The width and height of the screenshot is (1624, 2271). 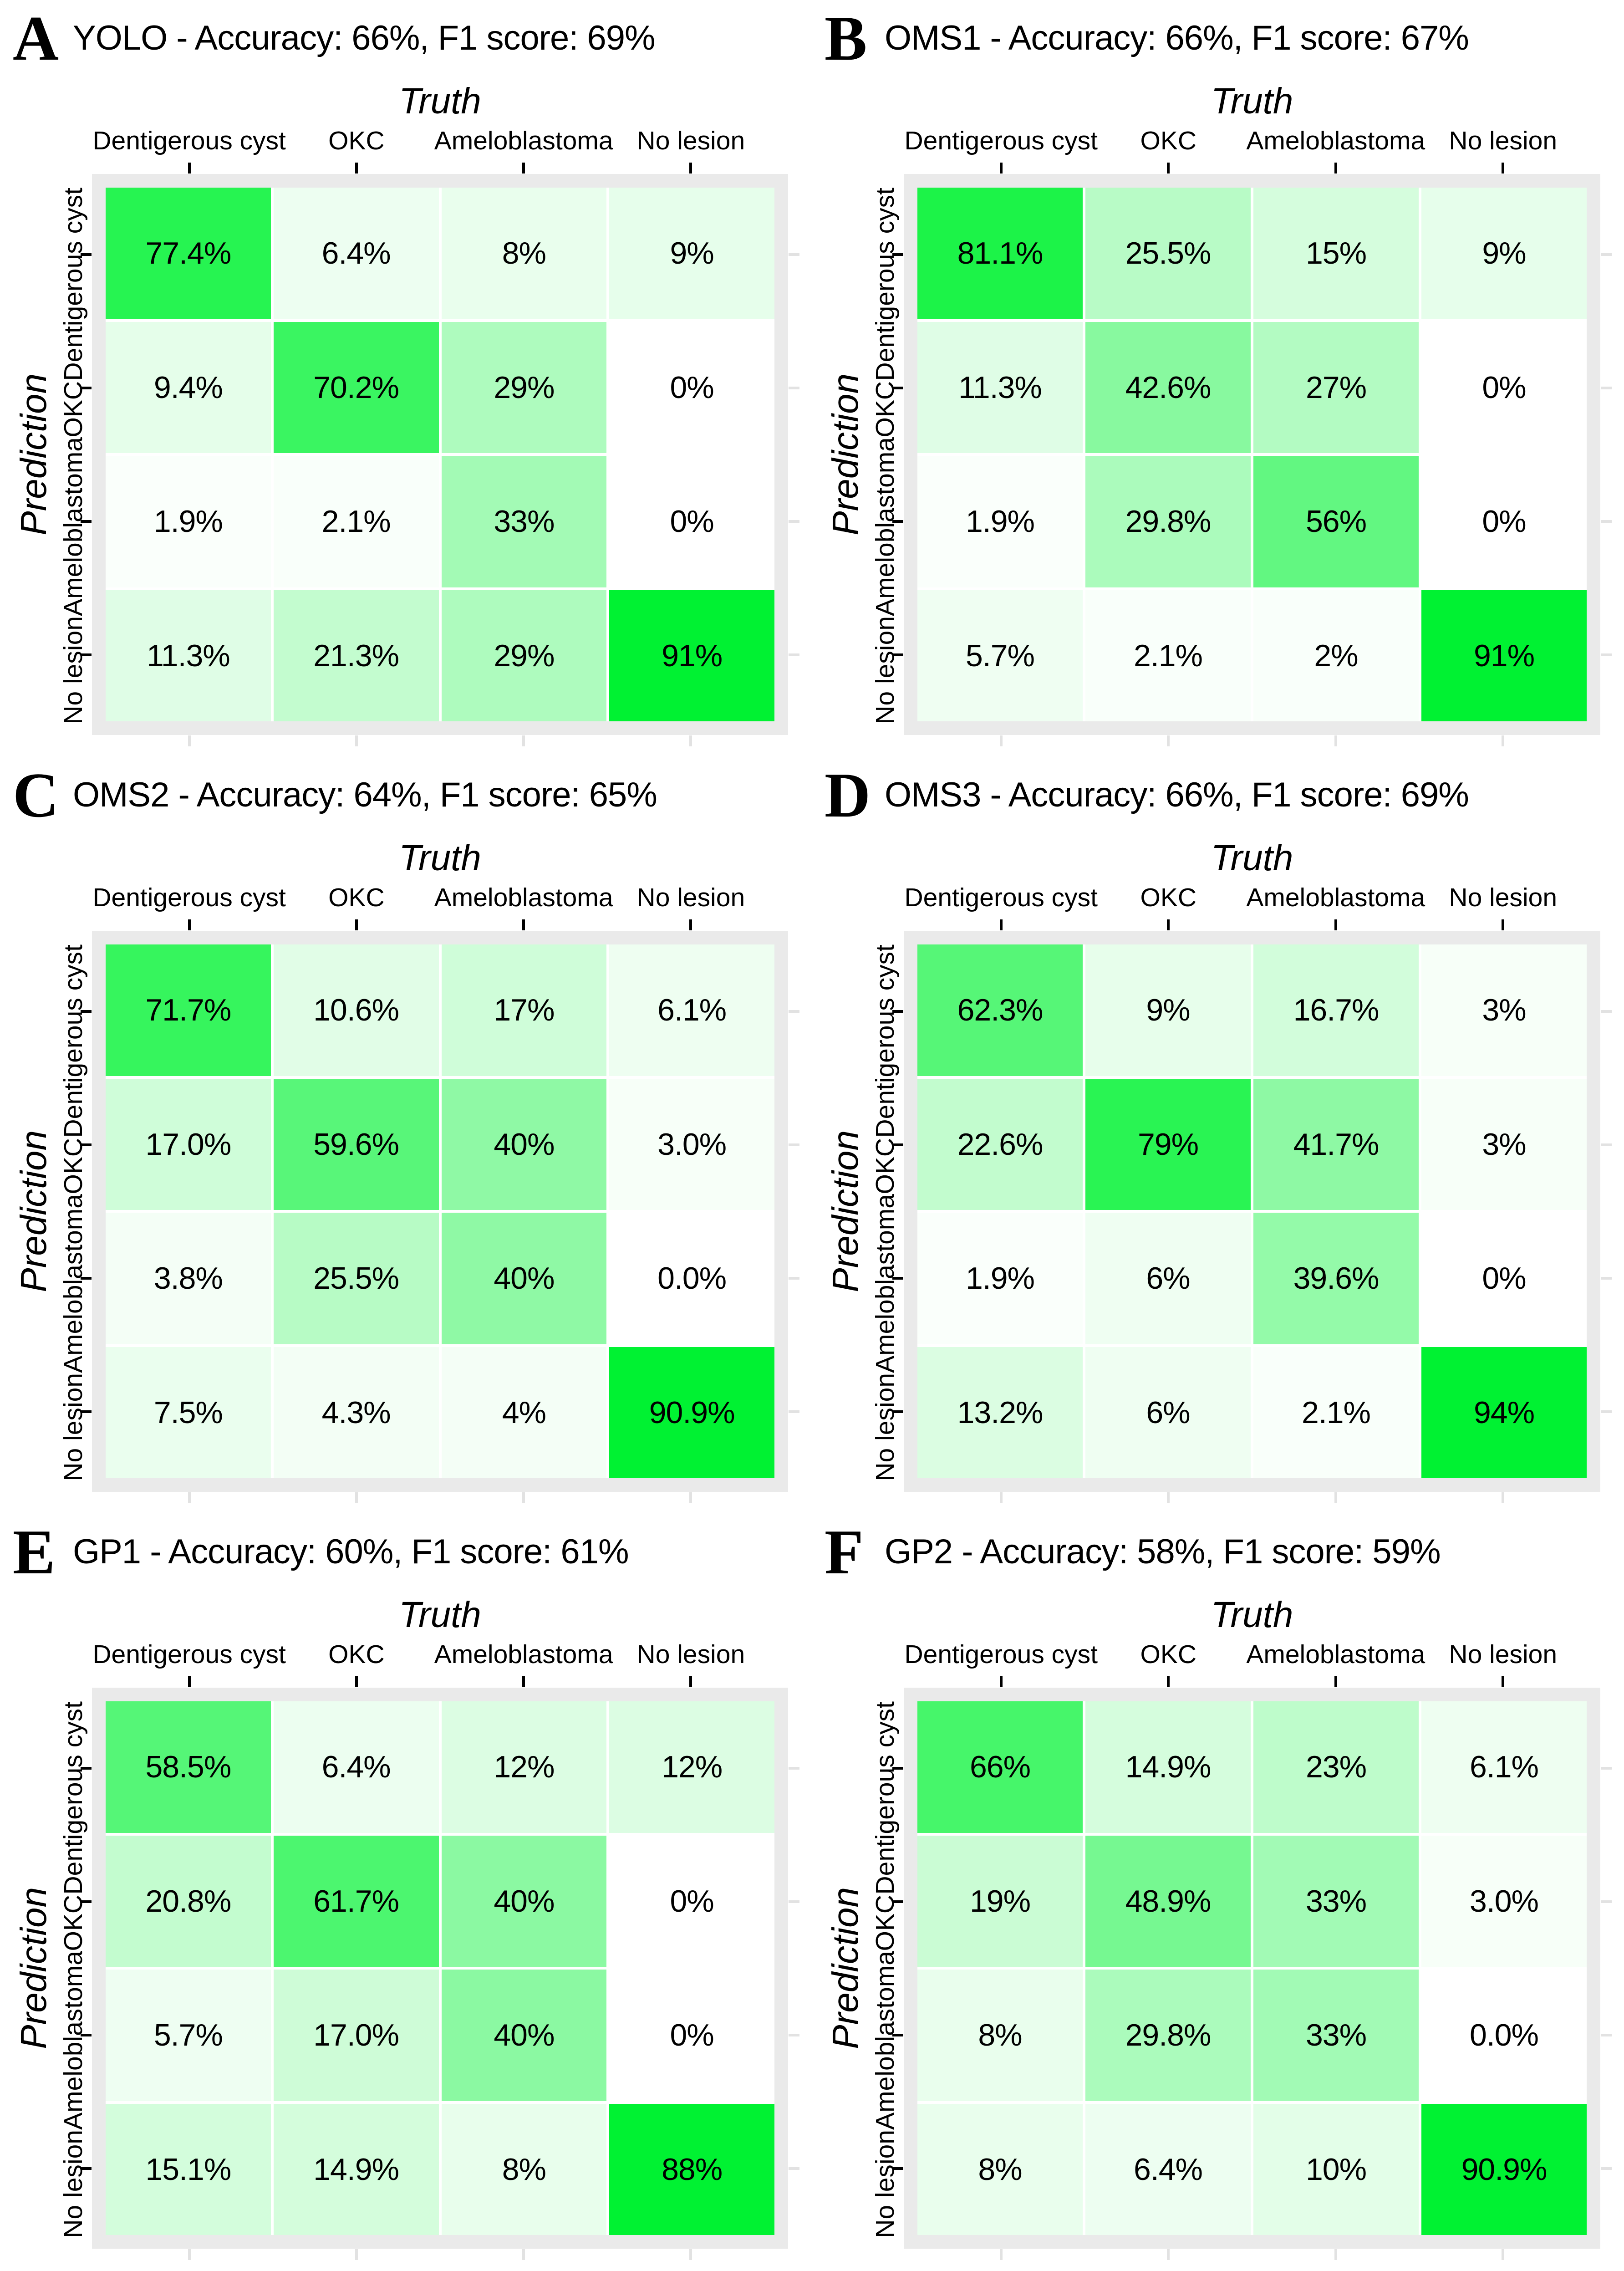 What do you see at coordinates (356, 1144) in the screenshot?
I see `matrix-cell: 59.6%` at bounding box center [356, 1144].